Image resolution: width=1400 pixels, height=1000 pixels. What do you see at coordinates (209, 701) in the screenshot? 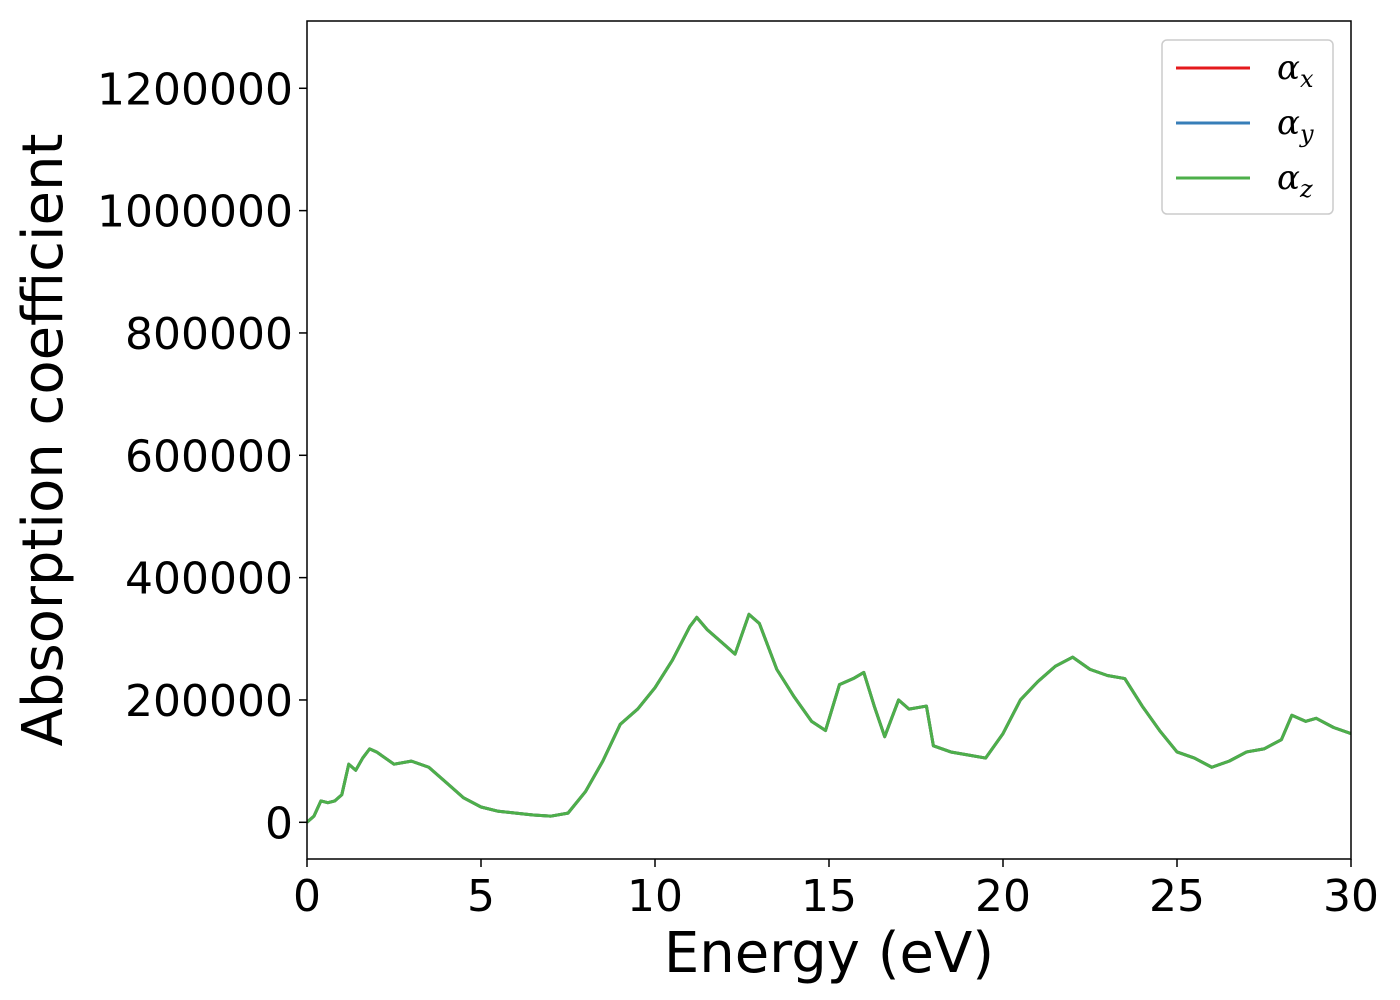
I see `y-tick-label: 200000` at bounding box center [209, 701].